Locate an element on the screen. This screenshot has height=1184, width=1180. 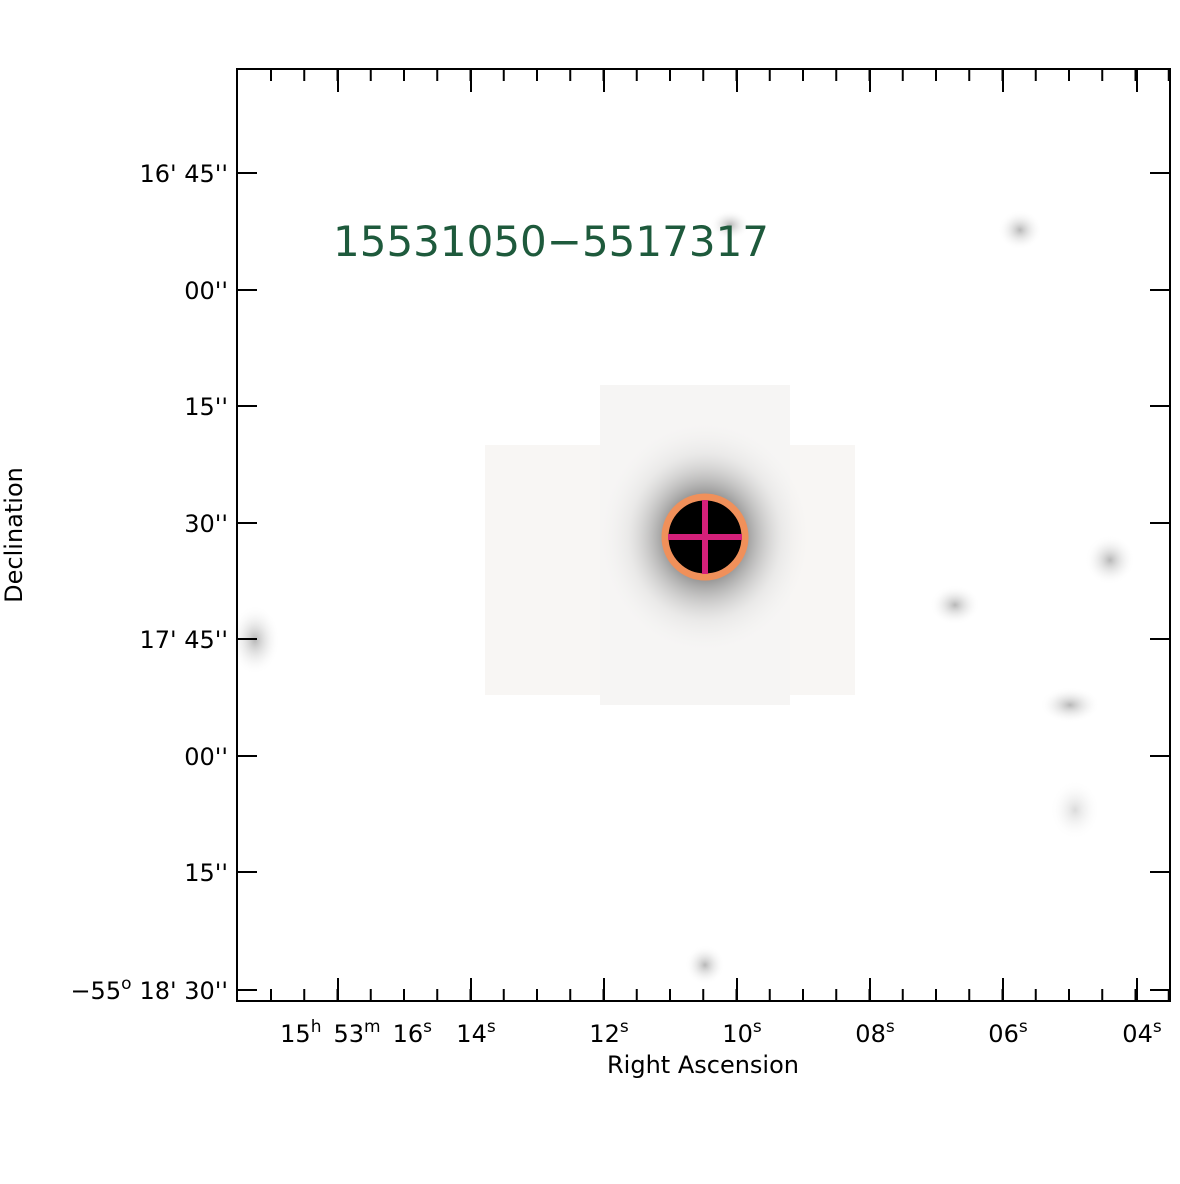
x-tick-label: 08s is located at coordinates (875, 1032).